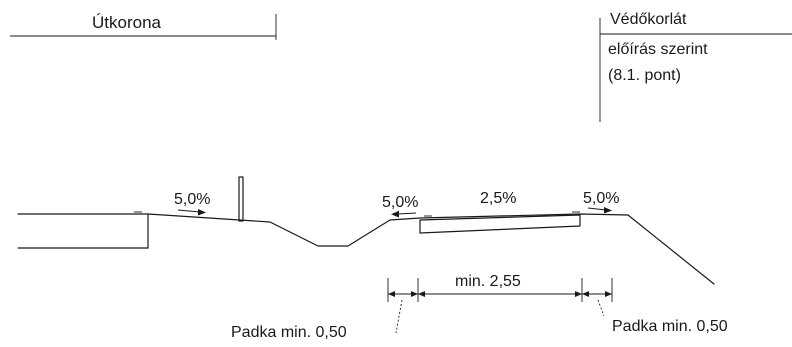 This screenshot has height=347, width=792. I want to click on left-road-block, so click(83, 230).